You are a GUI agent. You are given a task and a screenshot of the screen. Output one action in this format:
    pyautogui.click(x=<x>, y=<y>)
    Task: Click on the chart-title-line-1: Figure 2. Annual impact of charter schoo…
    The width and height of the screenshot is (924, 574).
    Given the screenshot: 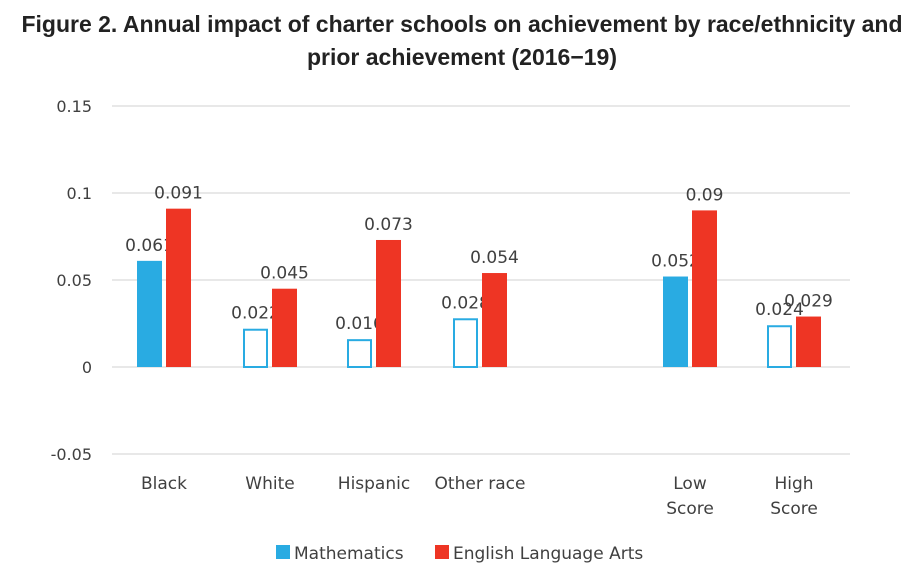 What is the action you would take?
    pyautogui.click(x=462, y=24)
    